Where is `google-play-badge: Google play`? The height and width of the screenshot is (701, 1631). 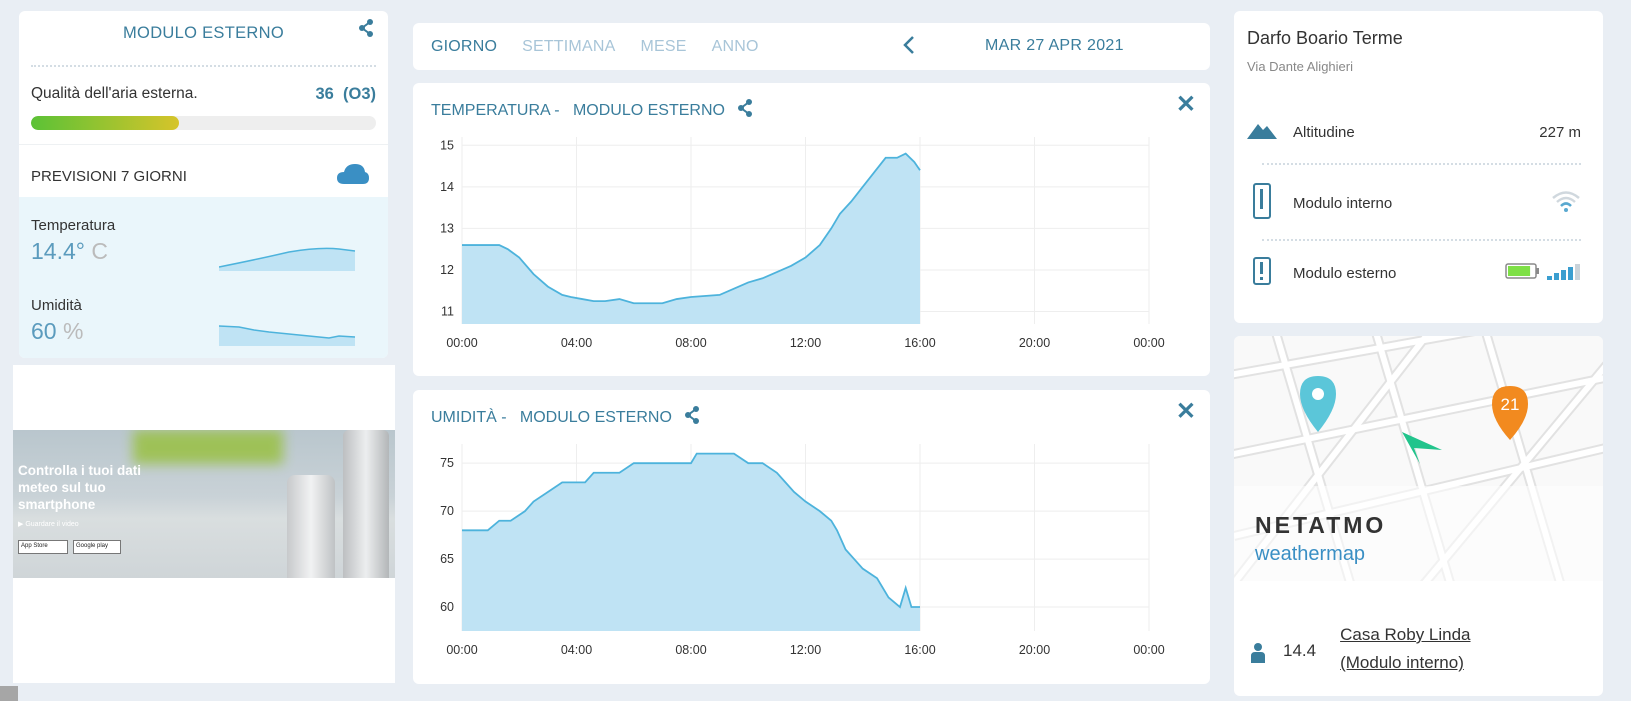 google-play-badge: Google play is located at coordinates (97, 547).